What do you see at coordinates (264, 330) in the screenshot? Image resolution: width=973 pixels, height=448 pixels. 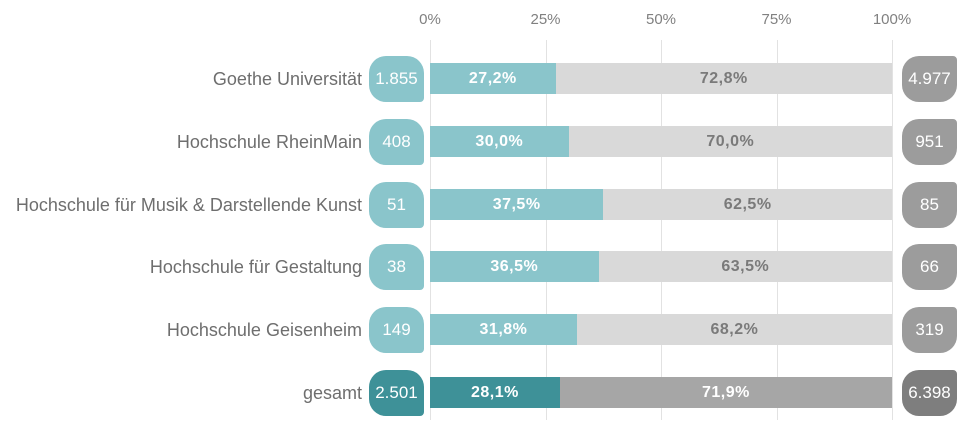 I see `row-label: Hochschule Geisenheim` at bounding box center [264, 330].